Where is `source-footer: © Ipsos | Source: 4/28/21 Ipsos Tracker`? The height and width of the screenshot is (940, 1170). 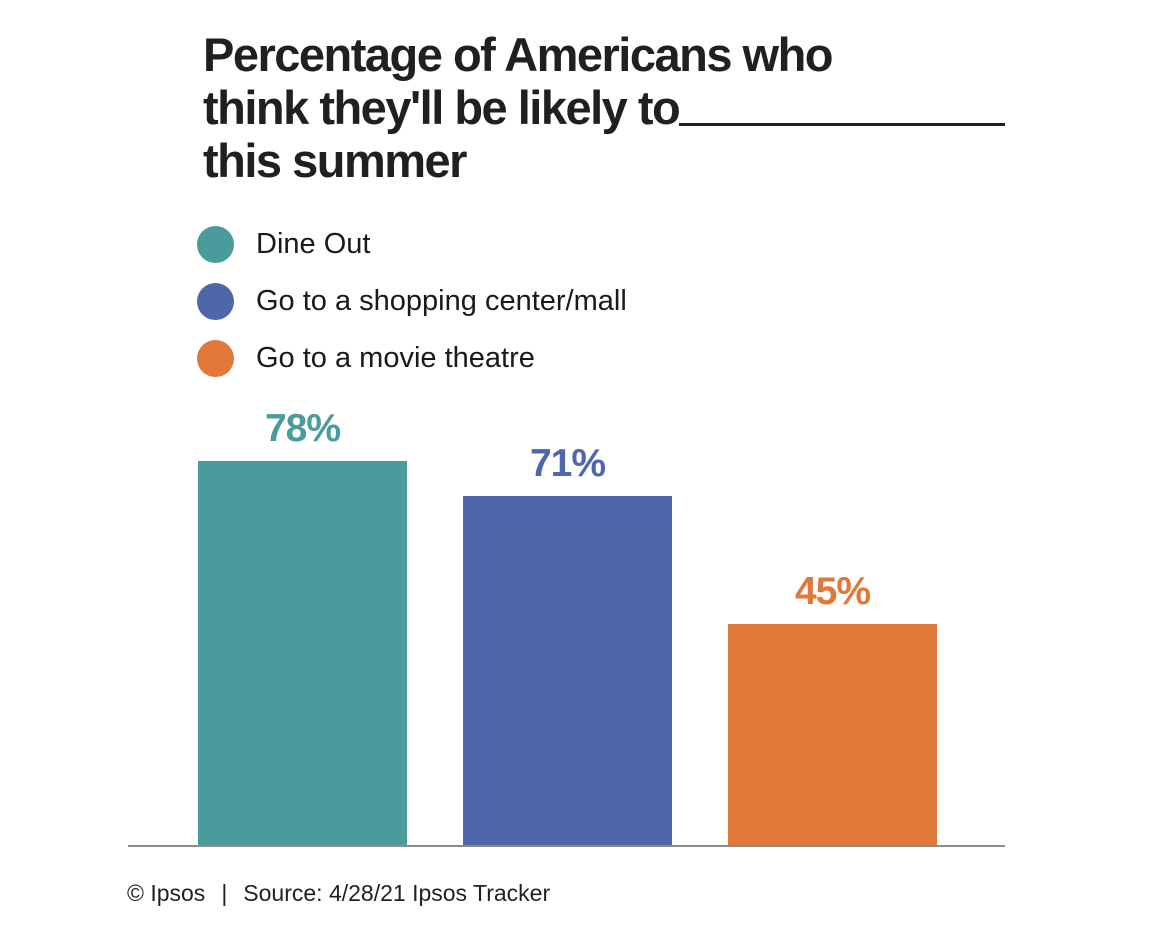 source-footer: © Ipsos | Source: 4/28/21 Ipsos Tracker is located at coordinates (338, 893).